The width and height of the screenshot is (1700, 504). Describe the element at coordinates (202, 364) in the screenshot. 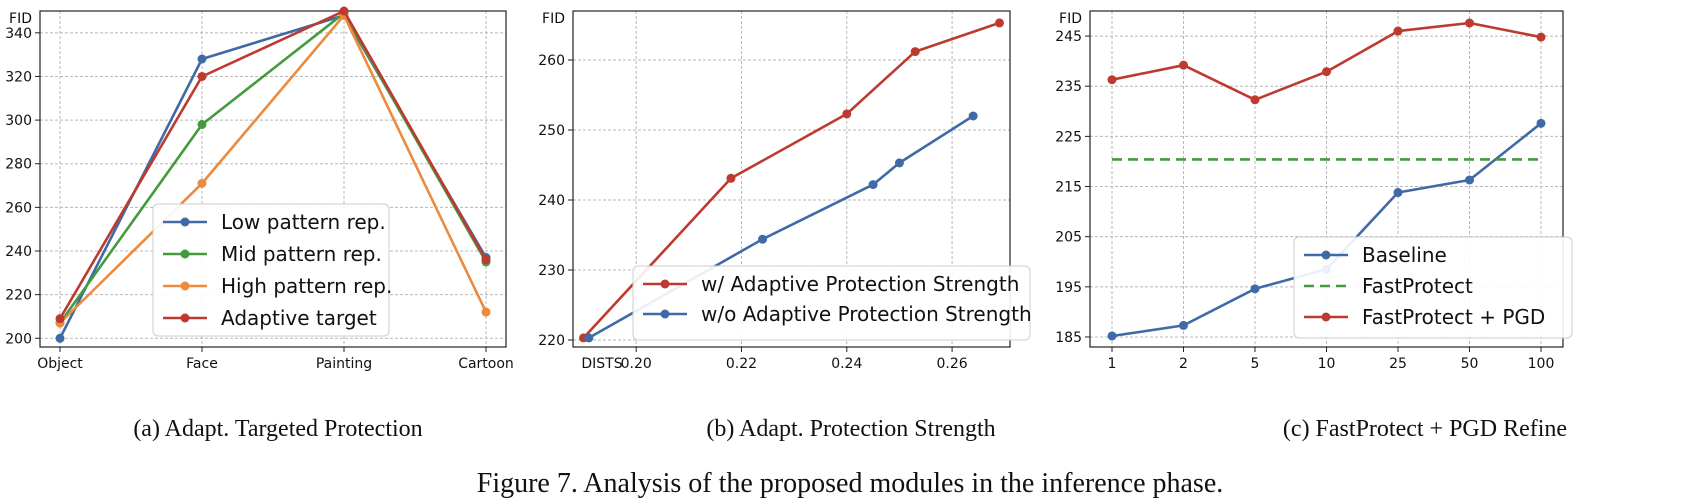

I see `x-tick-label: Face` at that location.